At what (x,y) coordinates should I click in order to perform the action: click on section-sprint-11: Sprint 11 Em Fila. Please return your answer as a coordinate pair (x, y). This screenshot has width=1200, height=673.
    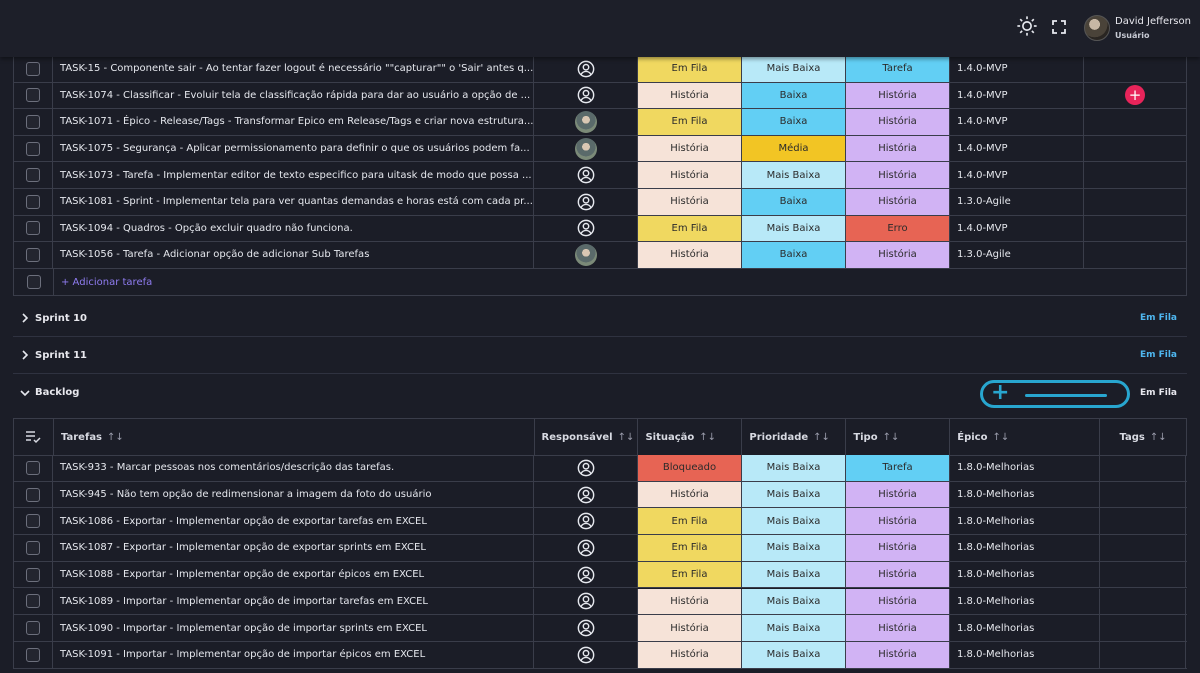
    Looking at the image, I should click on (600, 355).